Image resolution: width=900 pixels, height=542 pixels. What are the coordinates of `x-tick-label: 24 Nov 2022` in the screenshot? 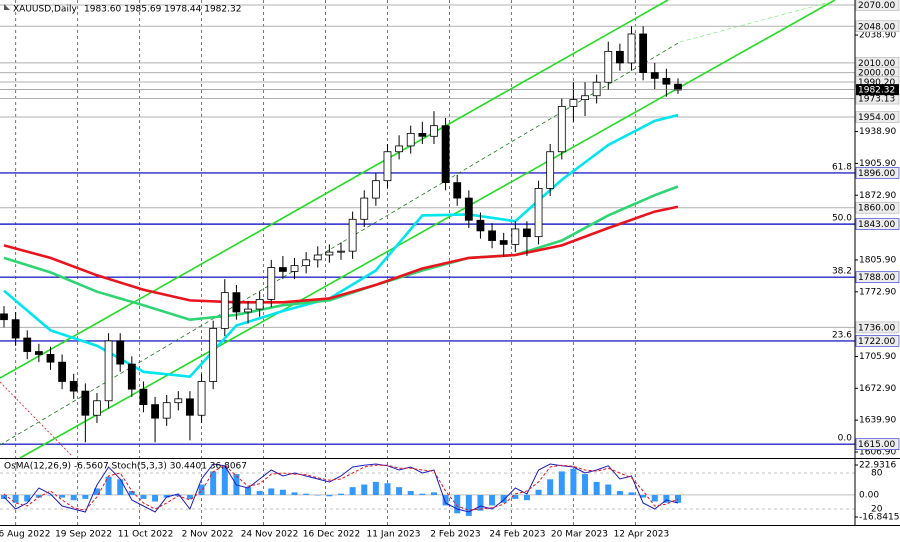 It's located at (270, 535).